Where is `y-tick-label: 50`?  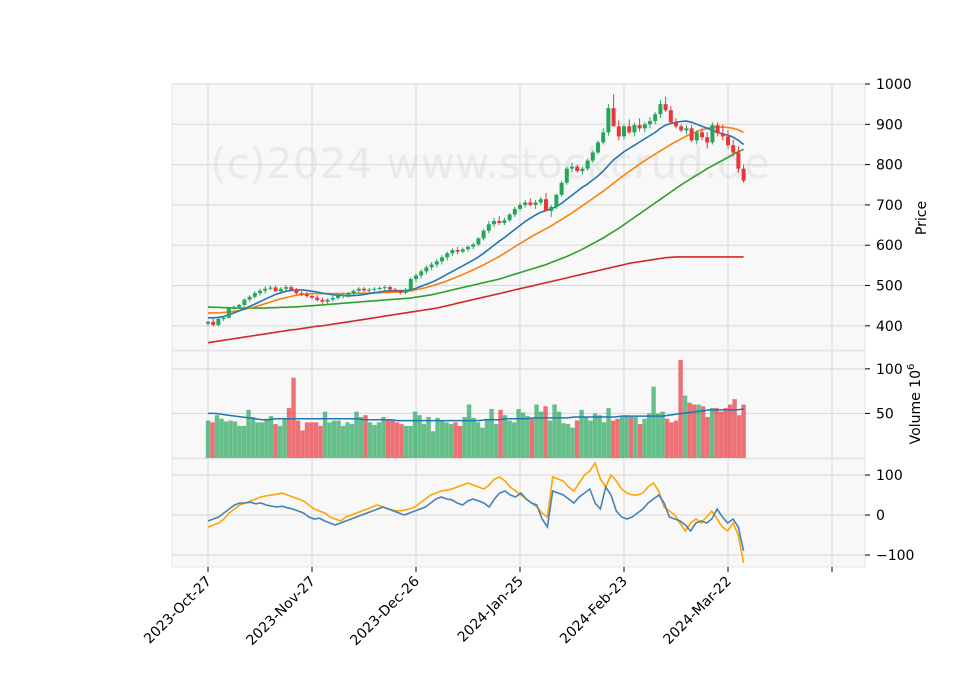
y-tick-label: 50 is located at coordinates (885, 414).